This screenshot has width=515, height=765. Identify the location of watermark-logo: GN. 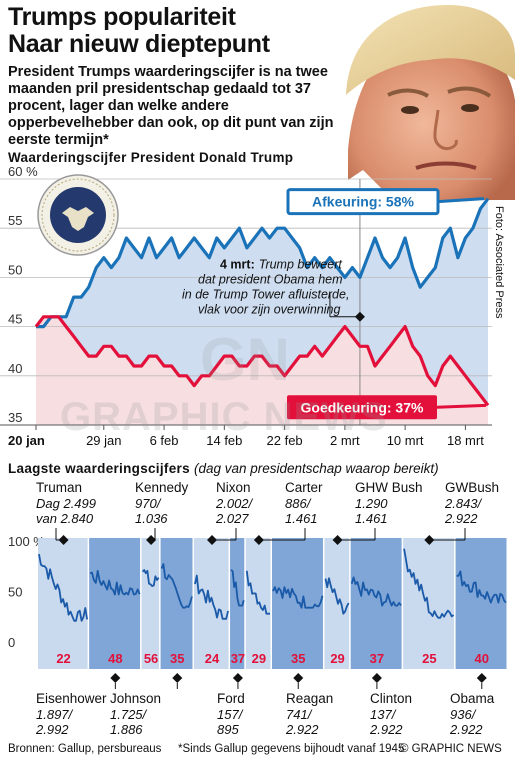
(245, 359).